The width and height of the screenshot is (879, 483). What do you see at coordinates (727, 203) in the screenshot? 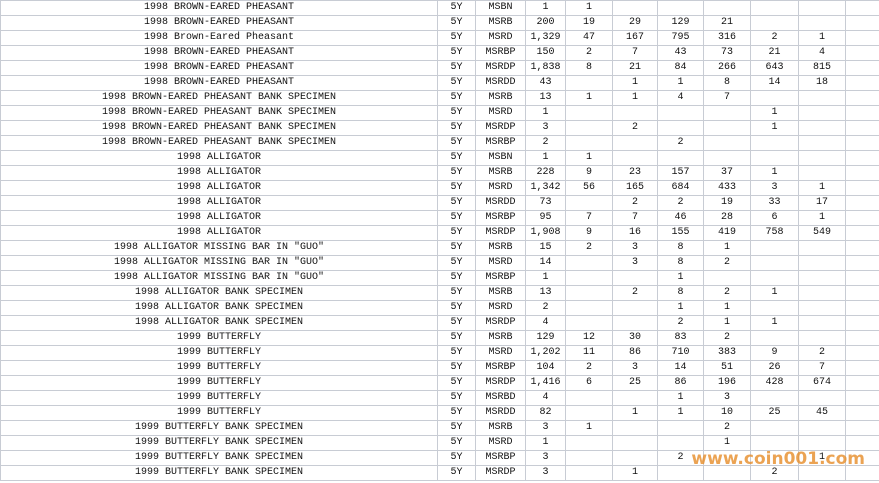
I see `table-cell: 19` at bounding box center [727, 203].